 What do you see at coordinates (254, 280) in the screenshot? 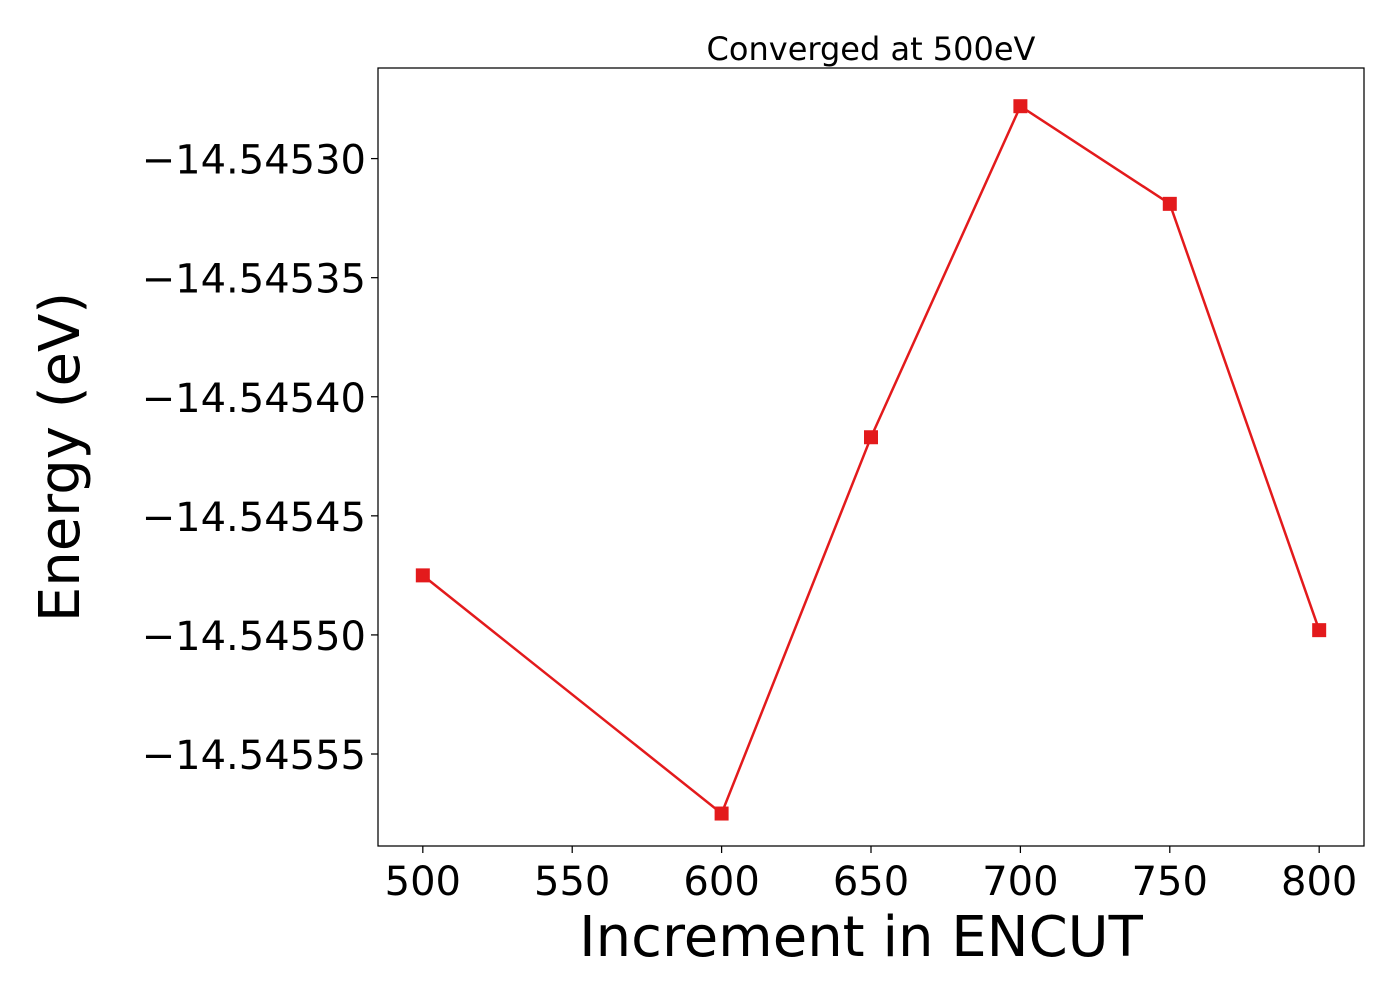
I see `y-tick-label: −14.54535` at bounding box center [254, 280].